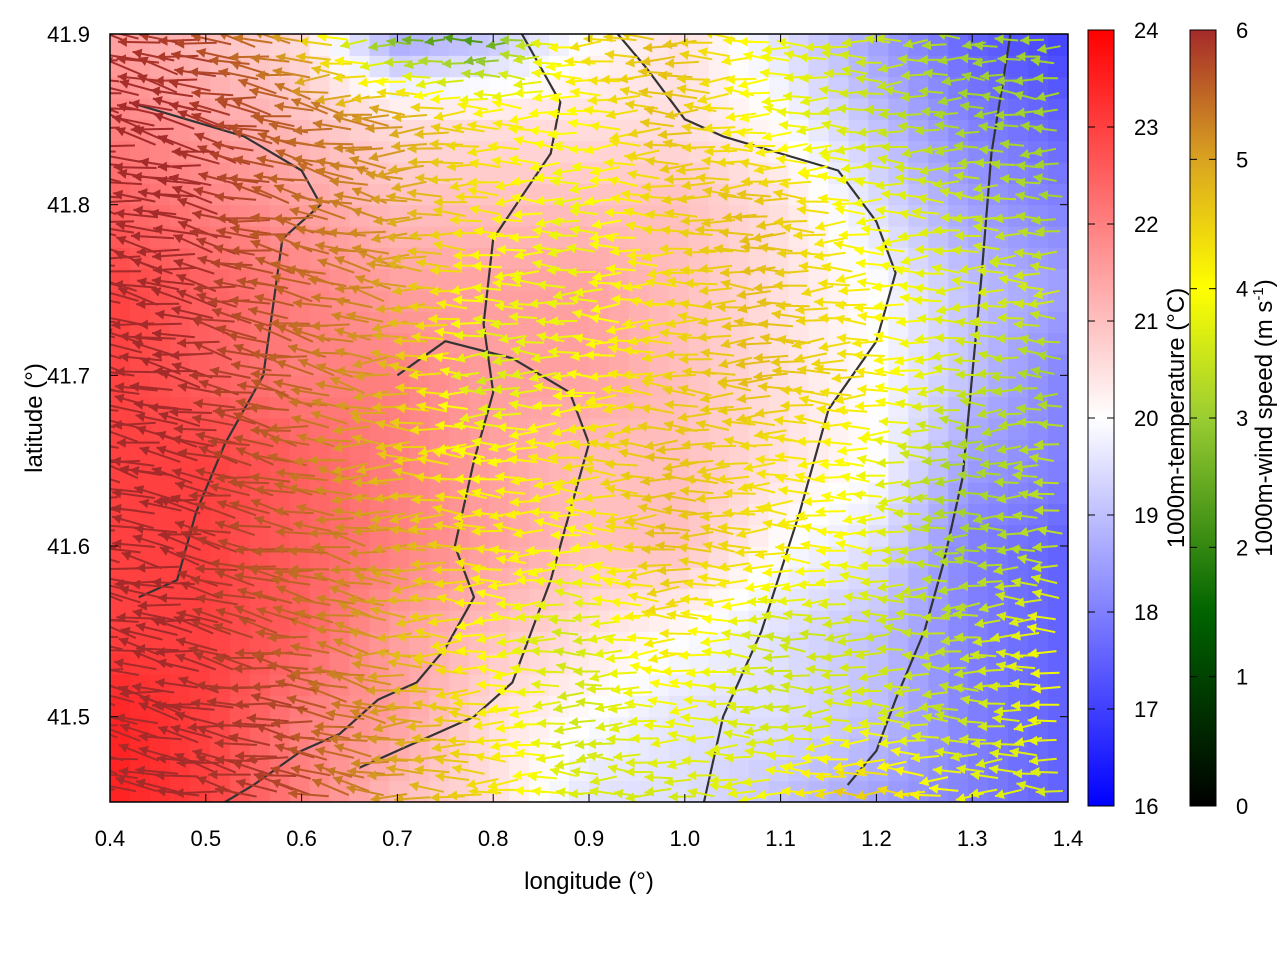 The height and width of the screenshot is (960, 1280). What do you see at coordinates (110, 838) in the screenshot?
I see `x-tick-label: 0.4` at bounding box center [110, 838].